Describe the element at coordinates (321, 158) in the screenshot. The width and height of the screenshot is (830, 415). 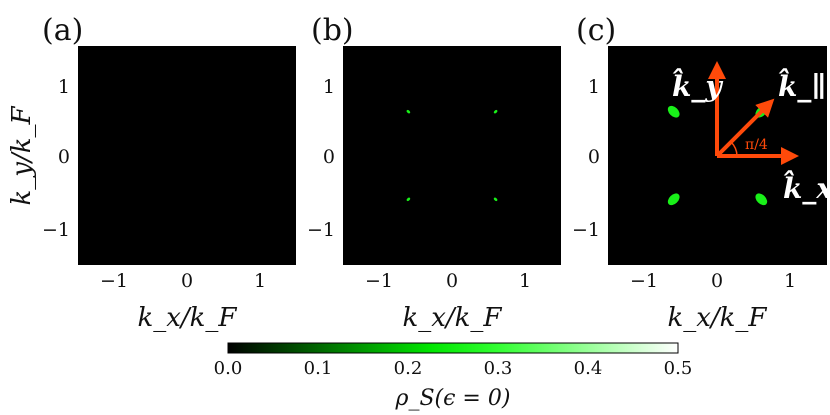
I see `y-tick-labels-b: 1 0 −1` at that location.